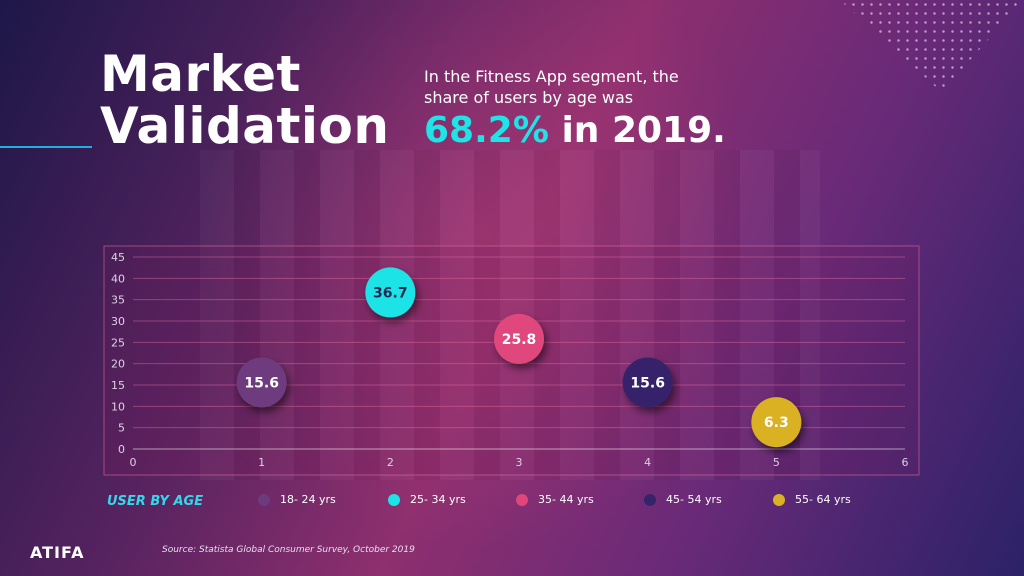 This screenshot has width=1024, height=576. I want to click on legend-item: 35- 44 yrs, so click(555, 499).